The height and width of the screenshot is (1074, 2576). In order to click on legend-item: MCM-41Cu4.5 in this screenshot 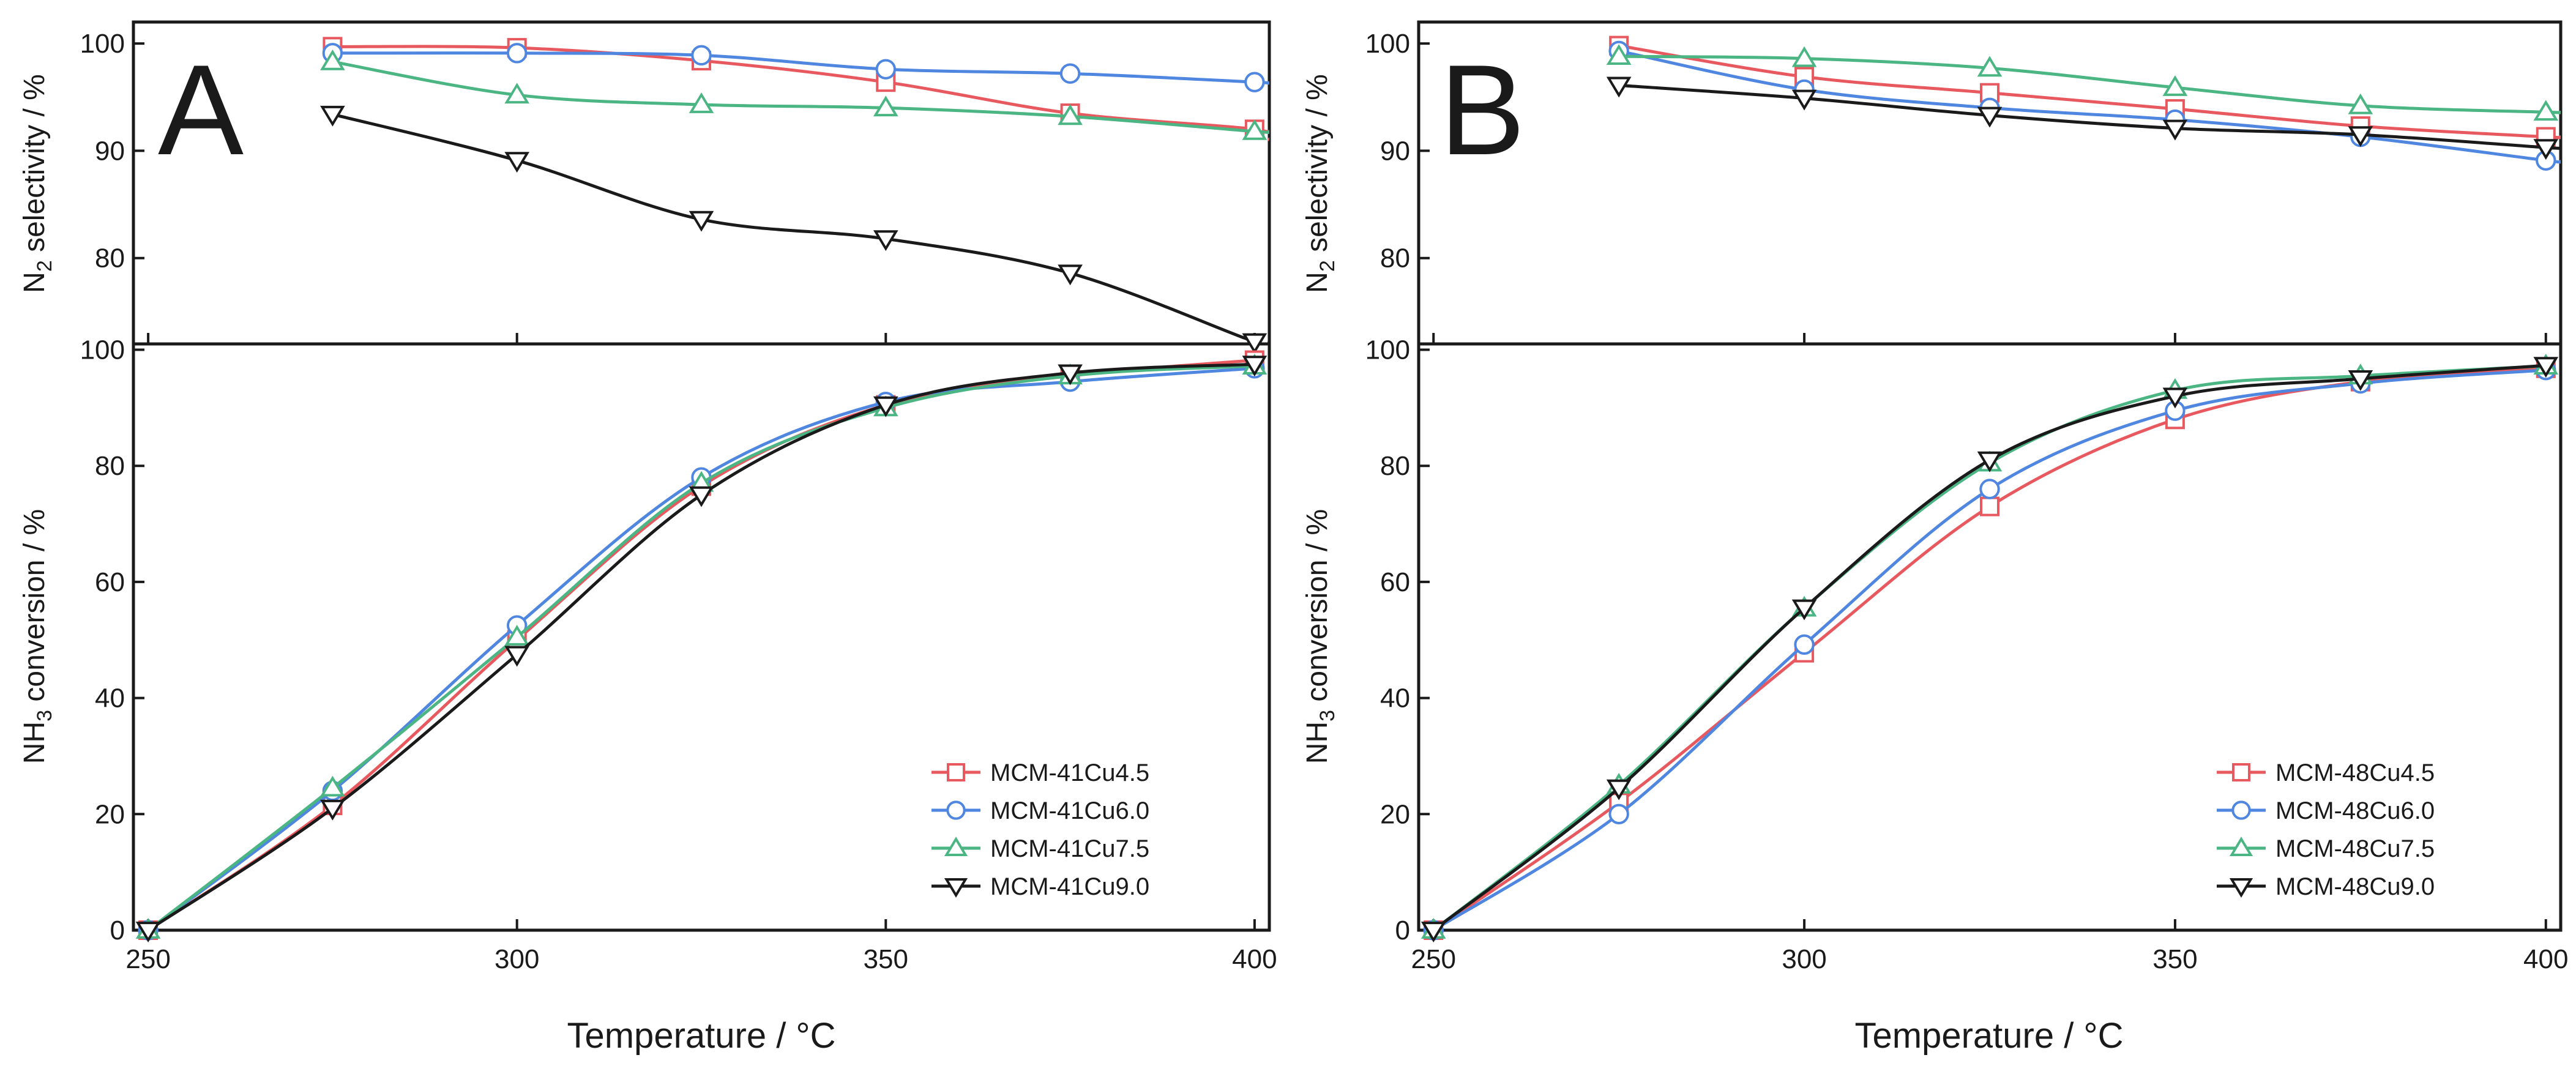, I will do `click(1040, 773)`.